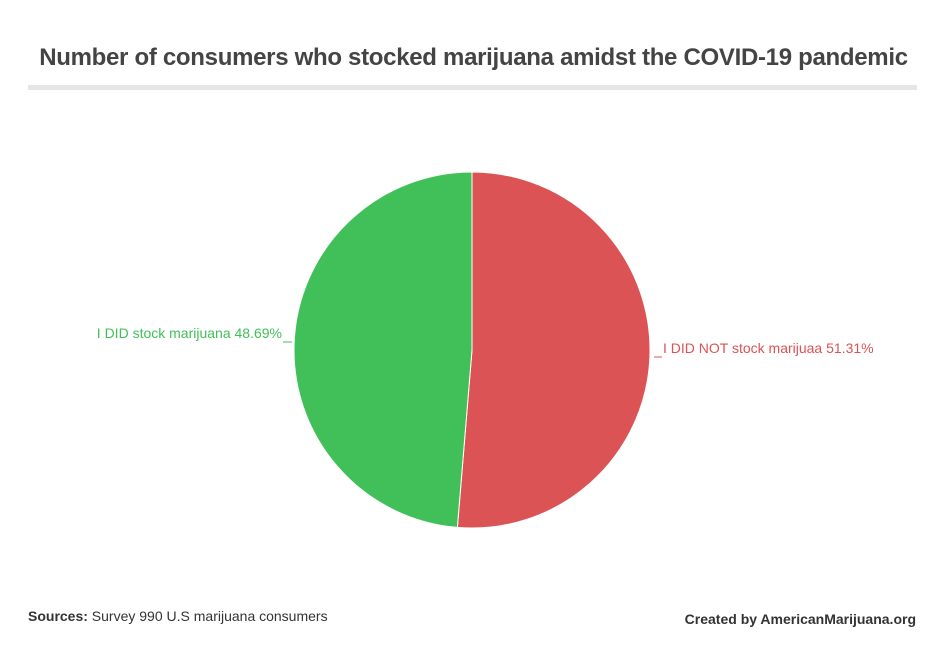  Describe the element at coordinates (768, 348) in the screenshot. I see `slice-label: I DID NOT stock marijuaa 51.31%` at that location.